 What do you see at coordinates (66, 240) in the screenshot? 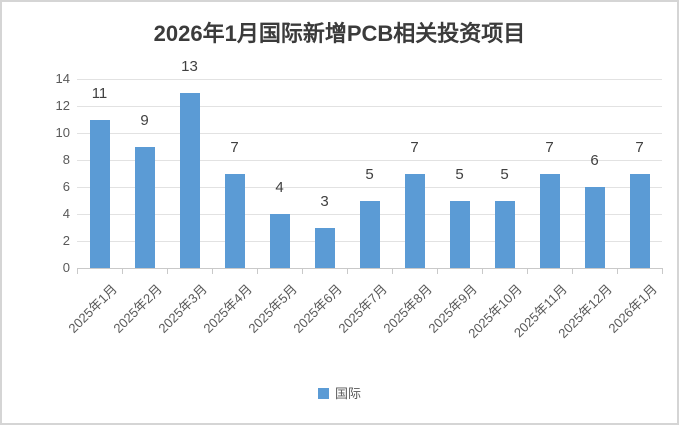
I see `y-axis-tick-label: 2` at bounding box center [66, 240].